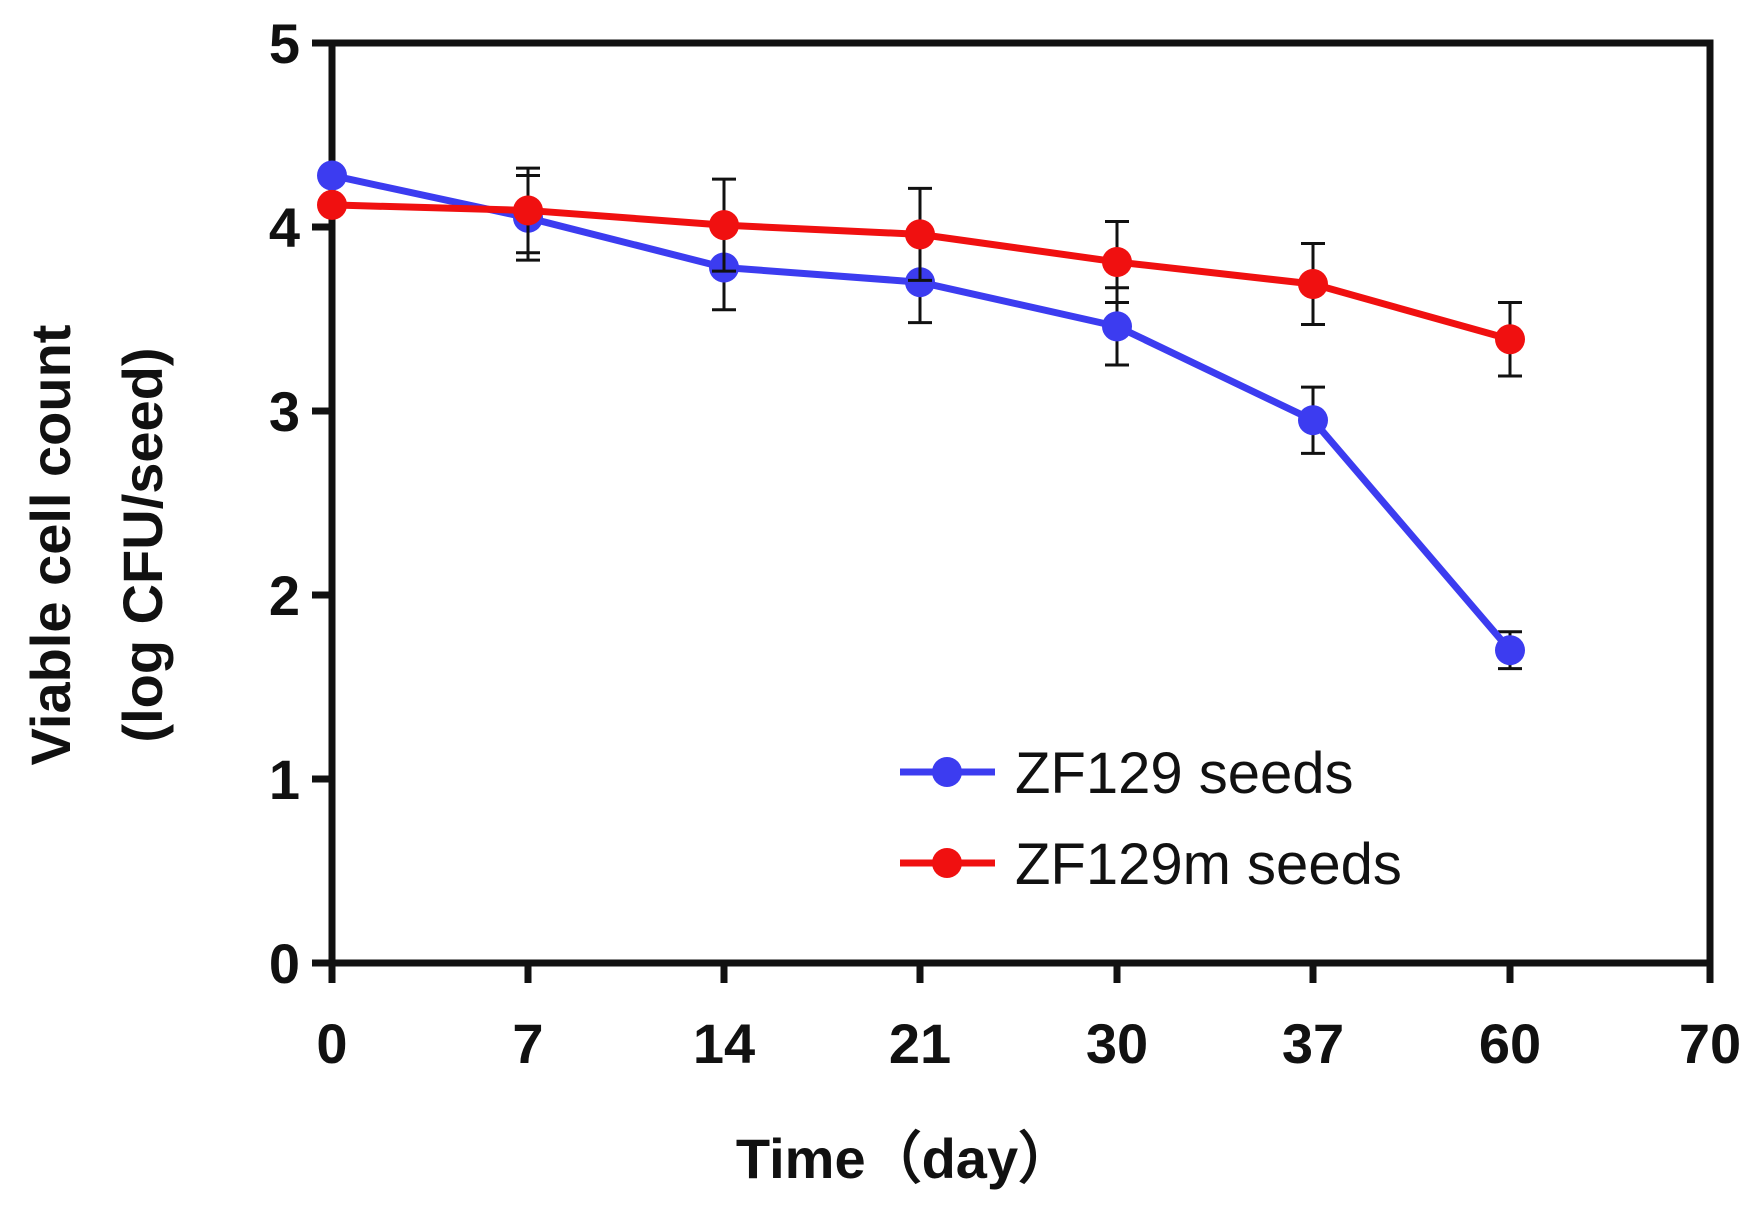 The height and width of the screenshot is (1212, 1758). What do you see at coordinates (905, 1158) in the screenshot?
I see `x-axis-title: Time（day）` at bounding box center [905, 1158].